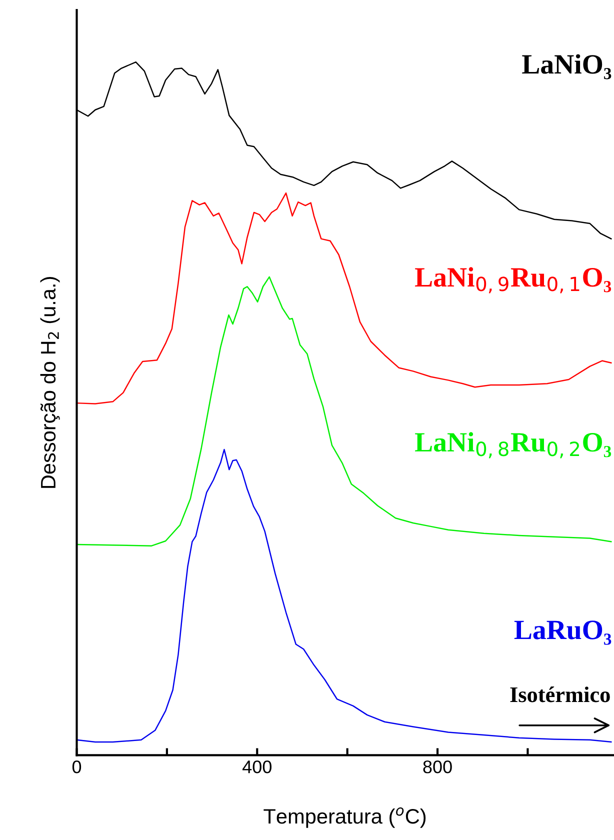  I want to click on text: LaNi$_{0,9}$Ru$_{0,1}$O₃, so click(513, 280).